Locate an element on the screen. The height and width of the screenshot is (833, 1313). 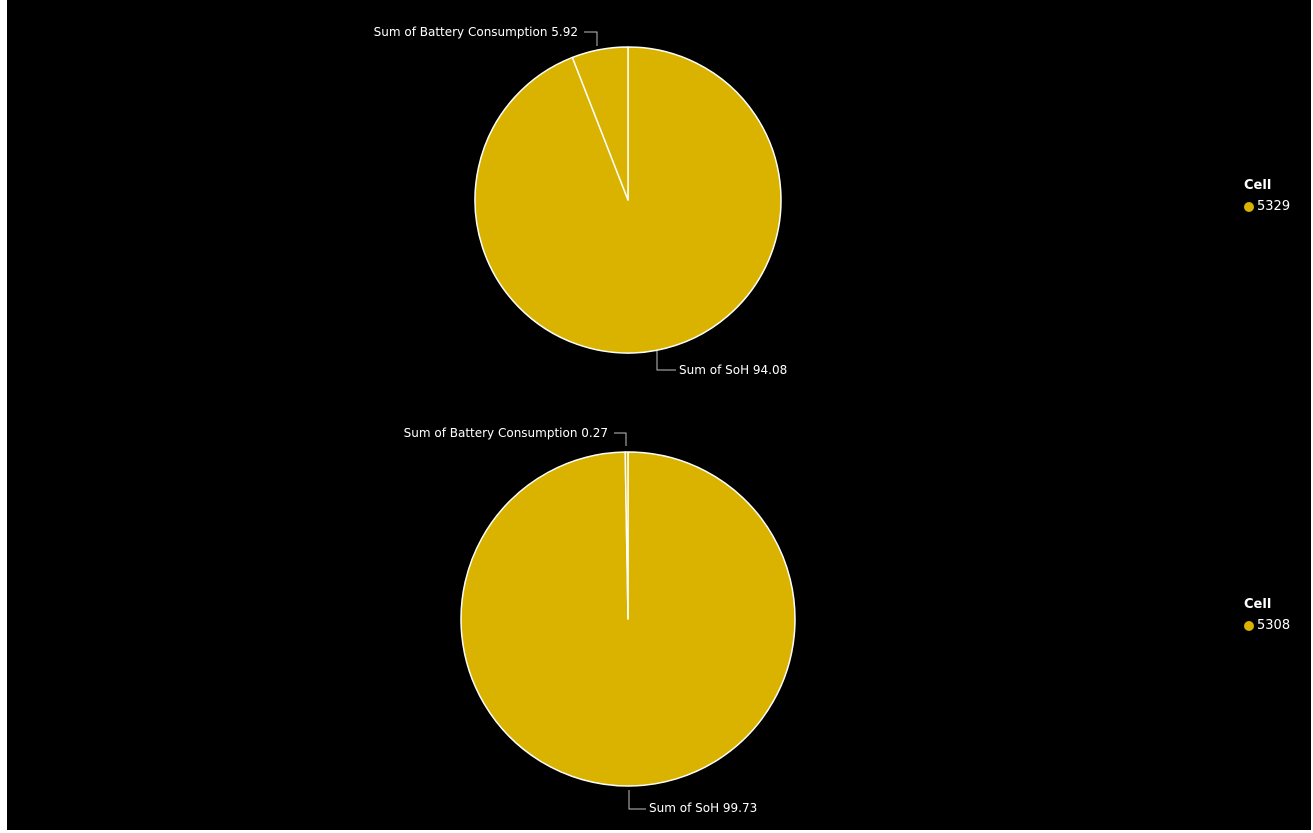
legend-item-5308: 5308 is located at coordinates (1267, 625).